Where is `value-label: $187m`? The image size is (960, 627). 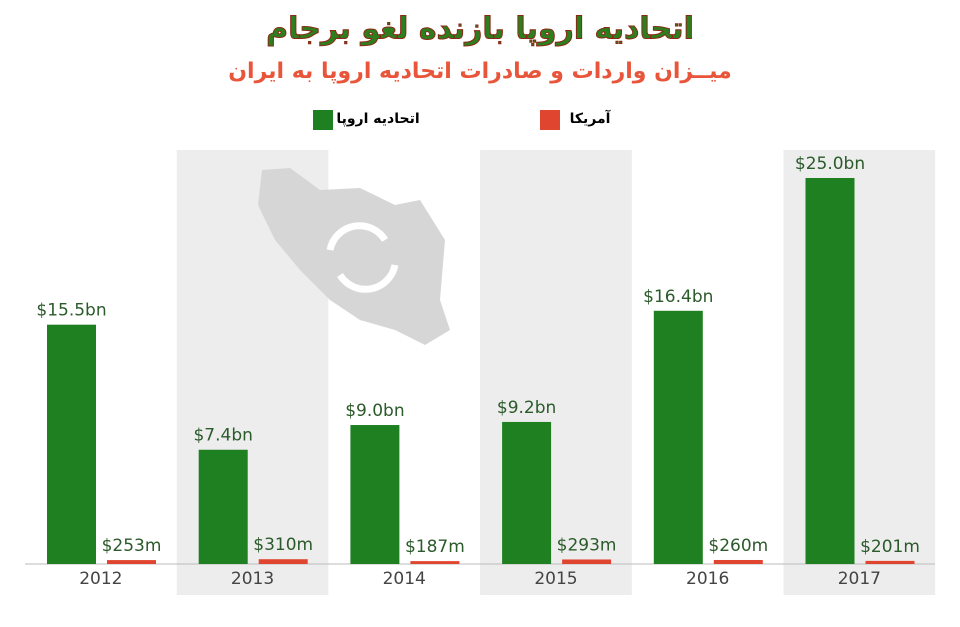 value-label: $187m is located at coordinates (435, 547).